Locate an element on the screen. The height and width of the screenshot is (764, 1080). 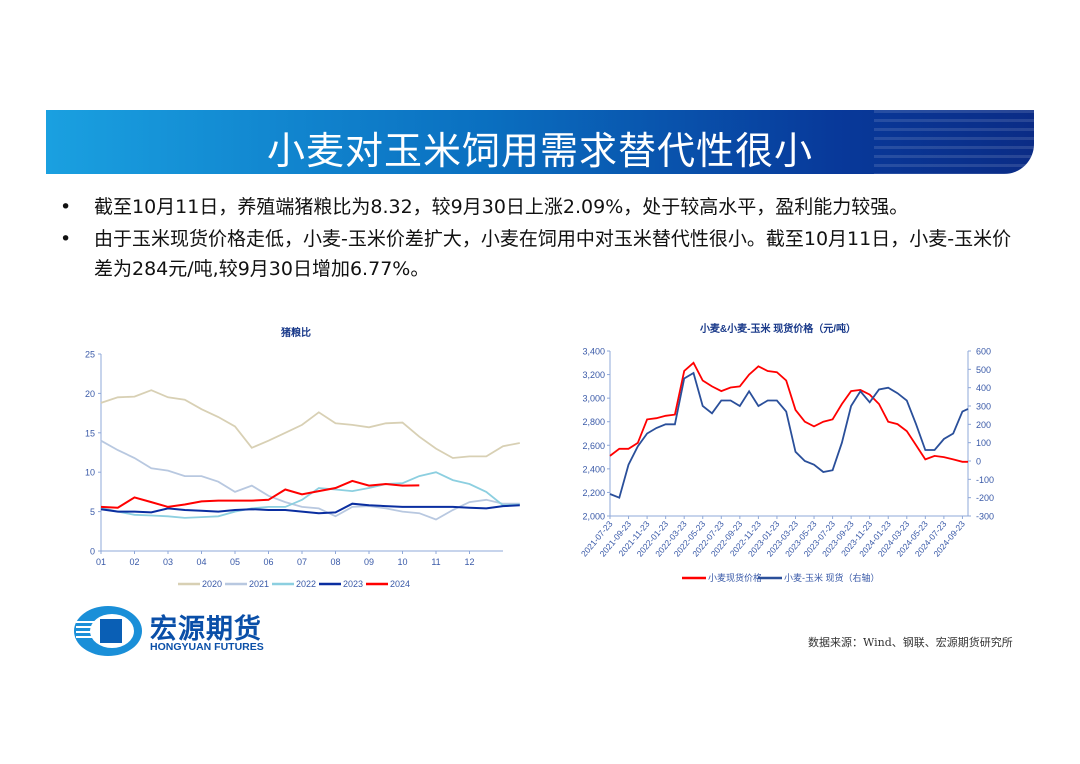
legend-label: 2023 is located at coordinates (353, 584).